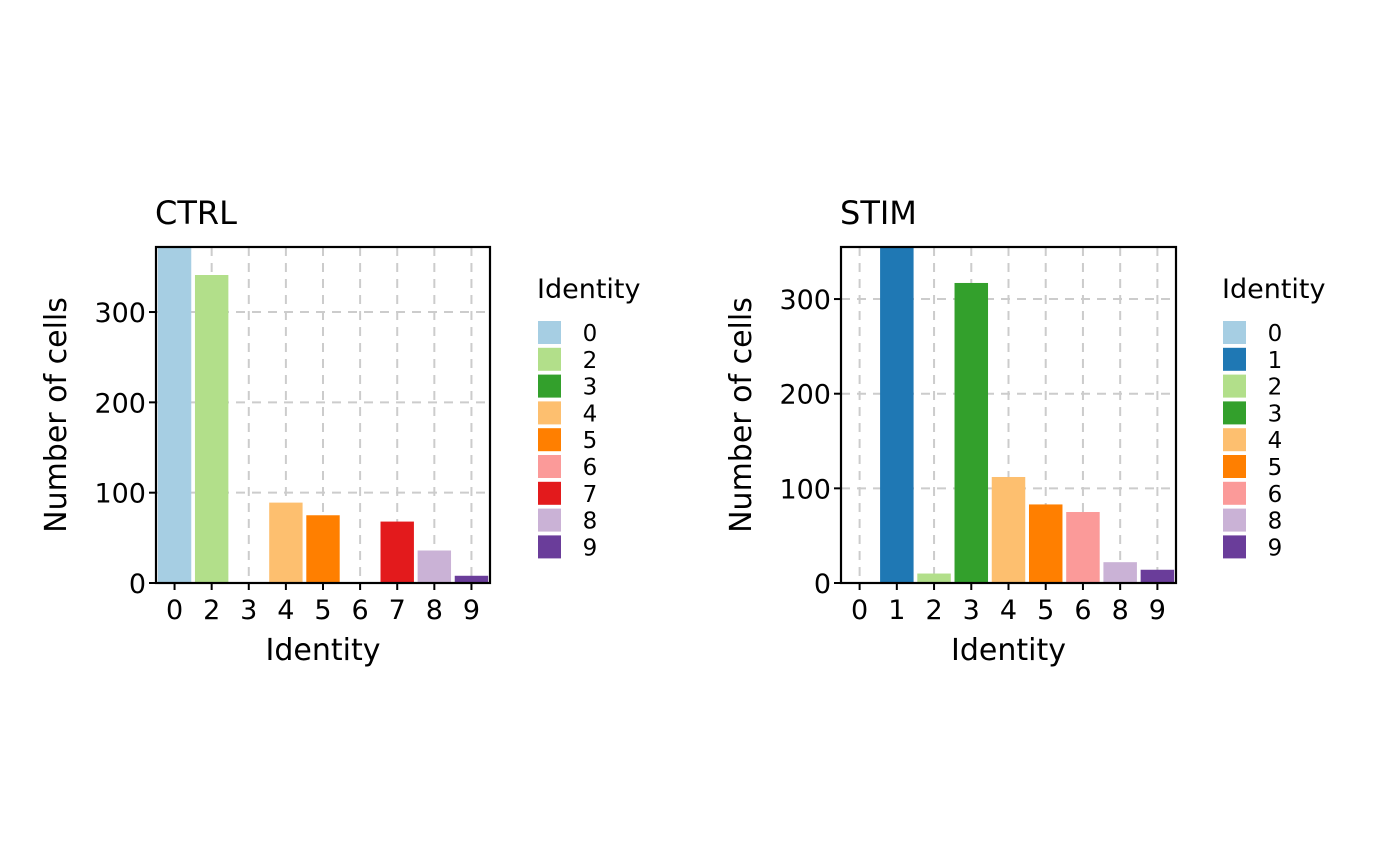  What do you see at coordinates (1275, 361) in the screenshot?
I see `legend-label: 1` at bounding box center [1275, 361].